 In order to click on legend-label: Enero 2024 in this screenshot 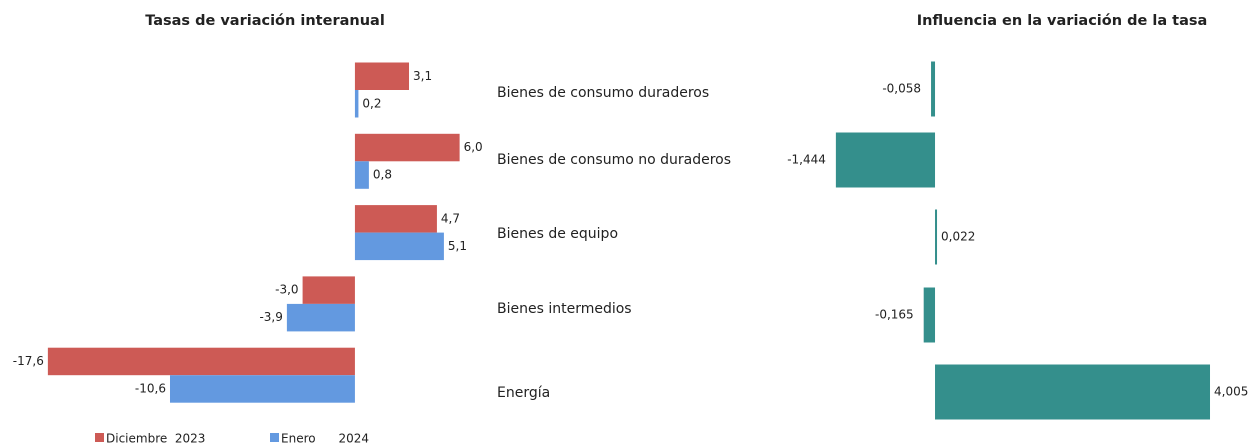, I will do `click(325, 439)`.